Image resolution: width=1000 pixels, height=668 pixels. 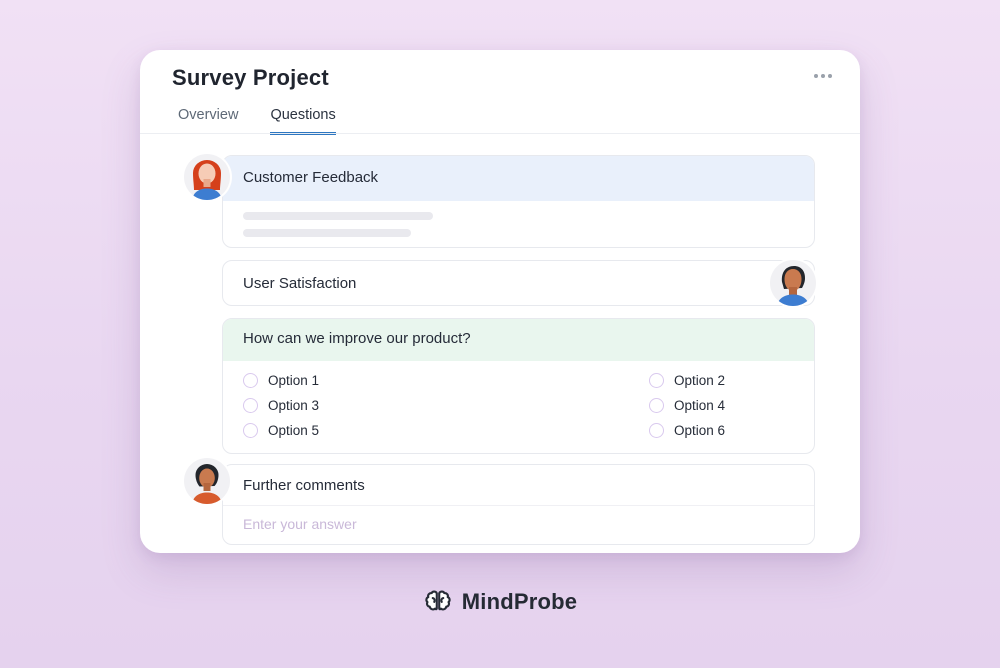 What do you see at coordinates (294, 405) in the screenshot?
I see `option-label: Option 3` at bounding box center [294, 405].